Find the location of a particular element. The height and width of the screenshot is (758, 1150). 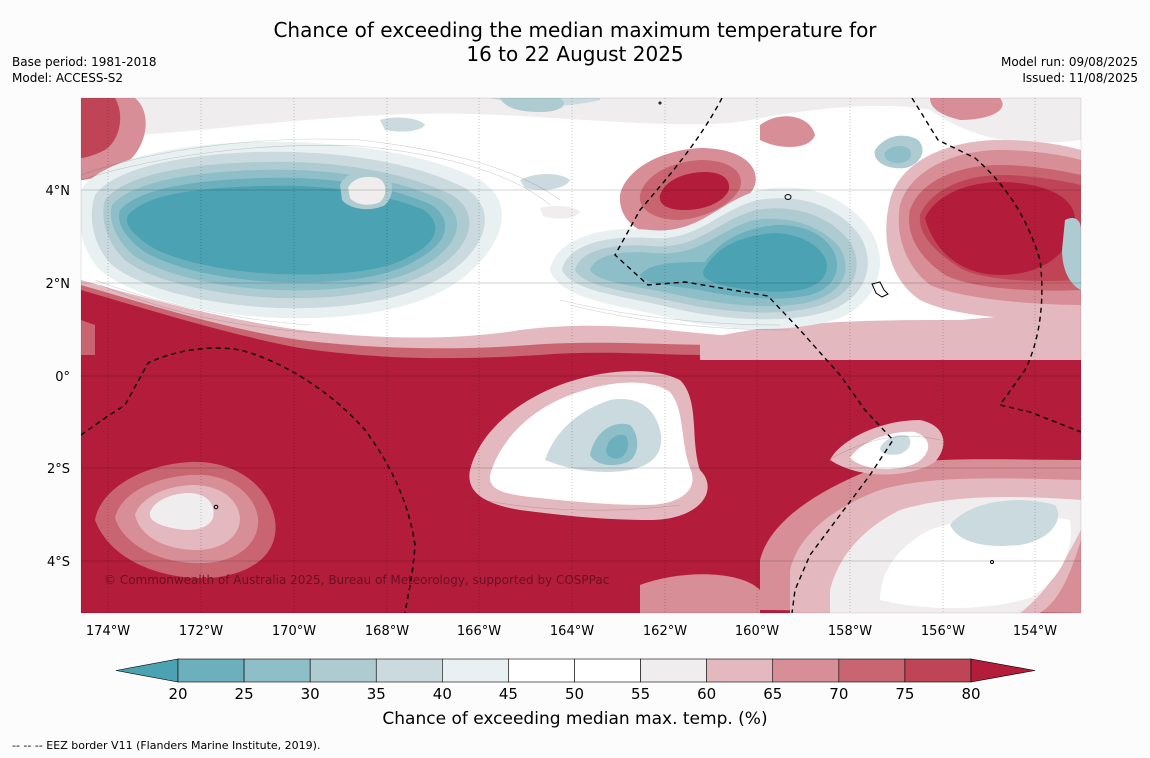

colorbar-tick-label: 50 is located at coordinates (574, 694).